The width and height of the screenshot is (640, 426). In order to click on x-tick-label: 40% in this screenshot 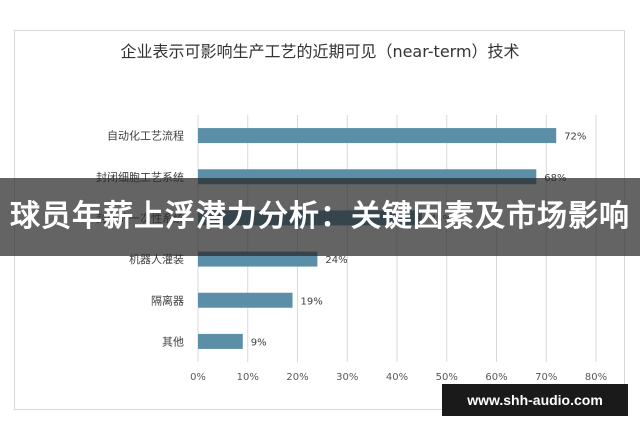, I will do `click(397, 377)`.